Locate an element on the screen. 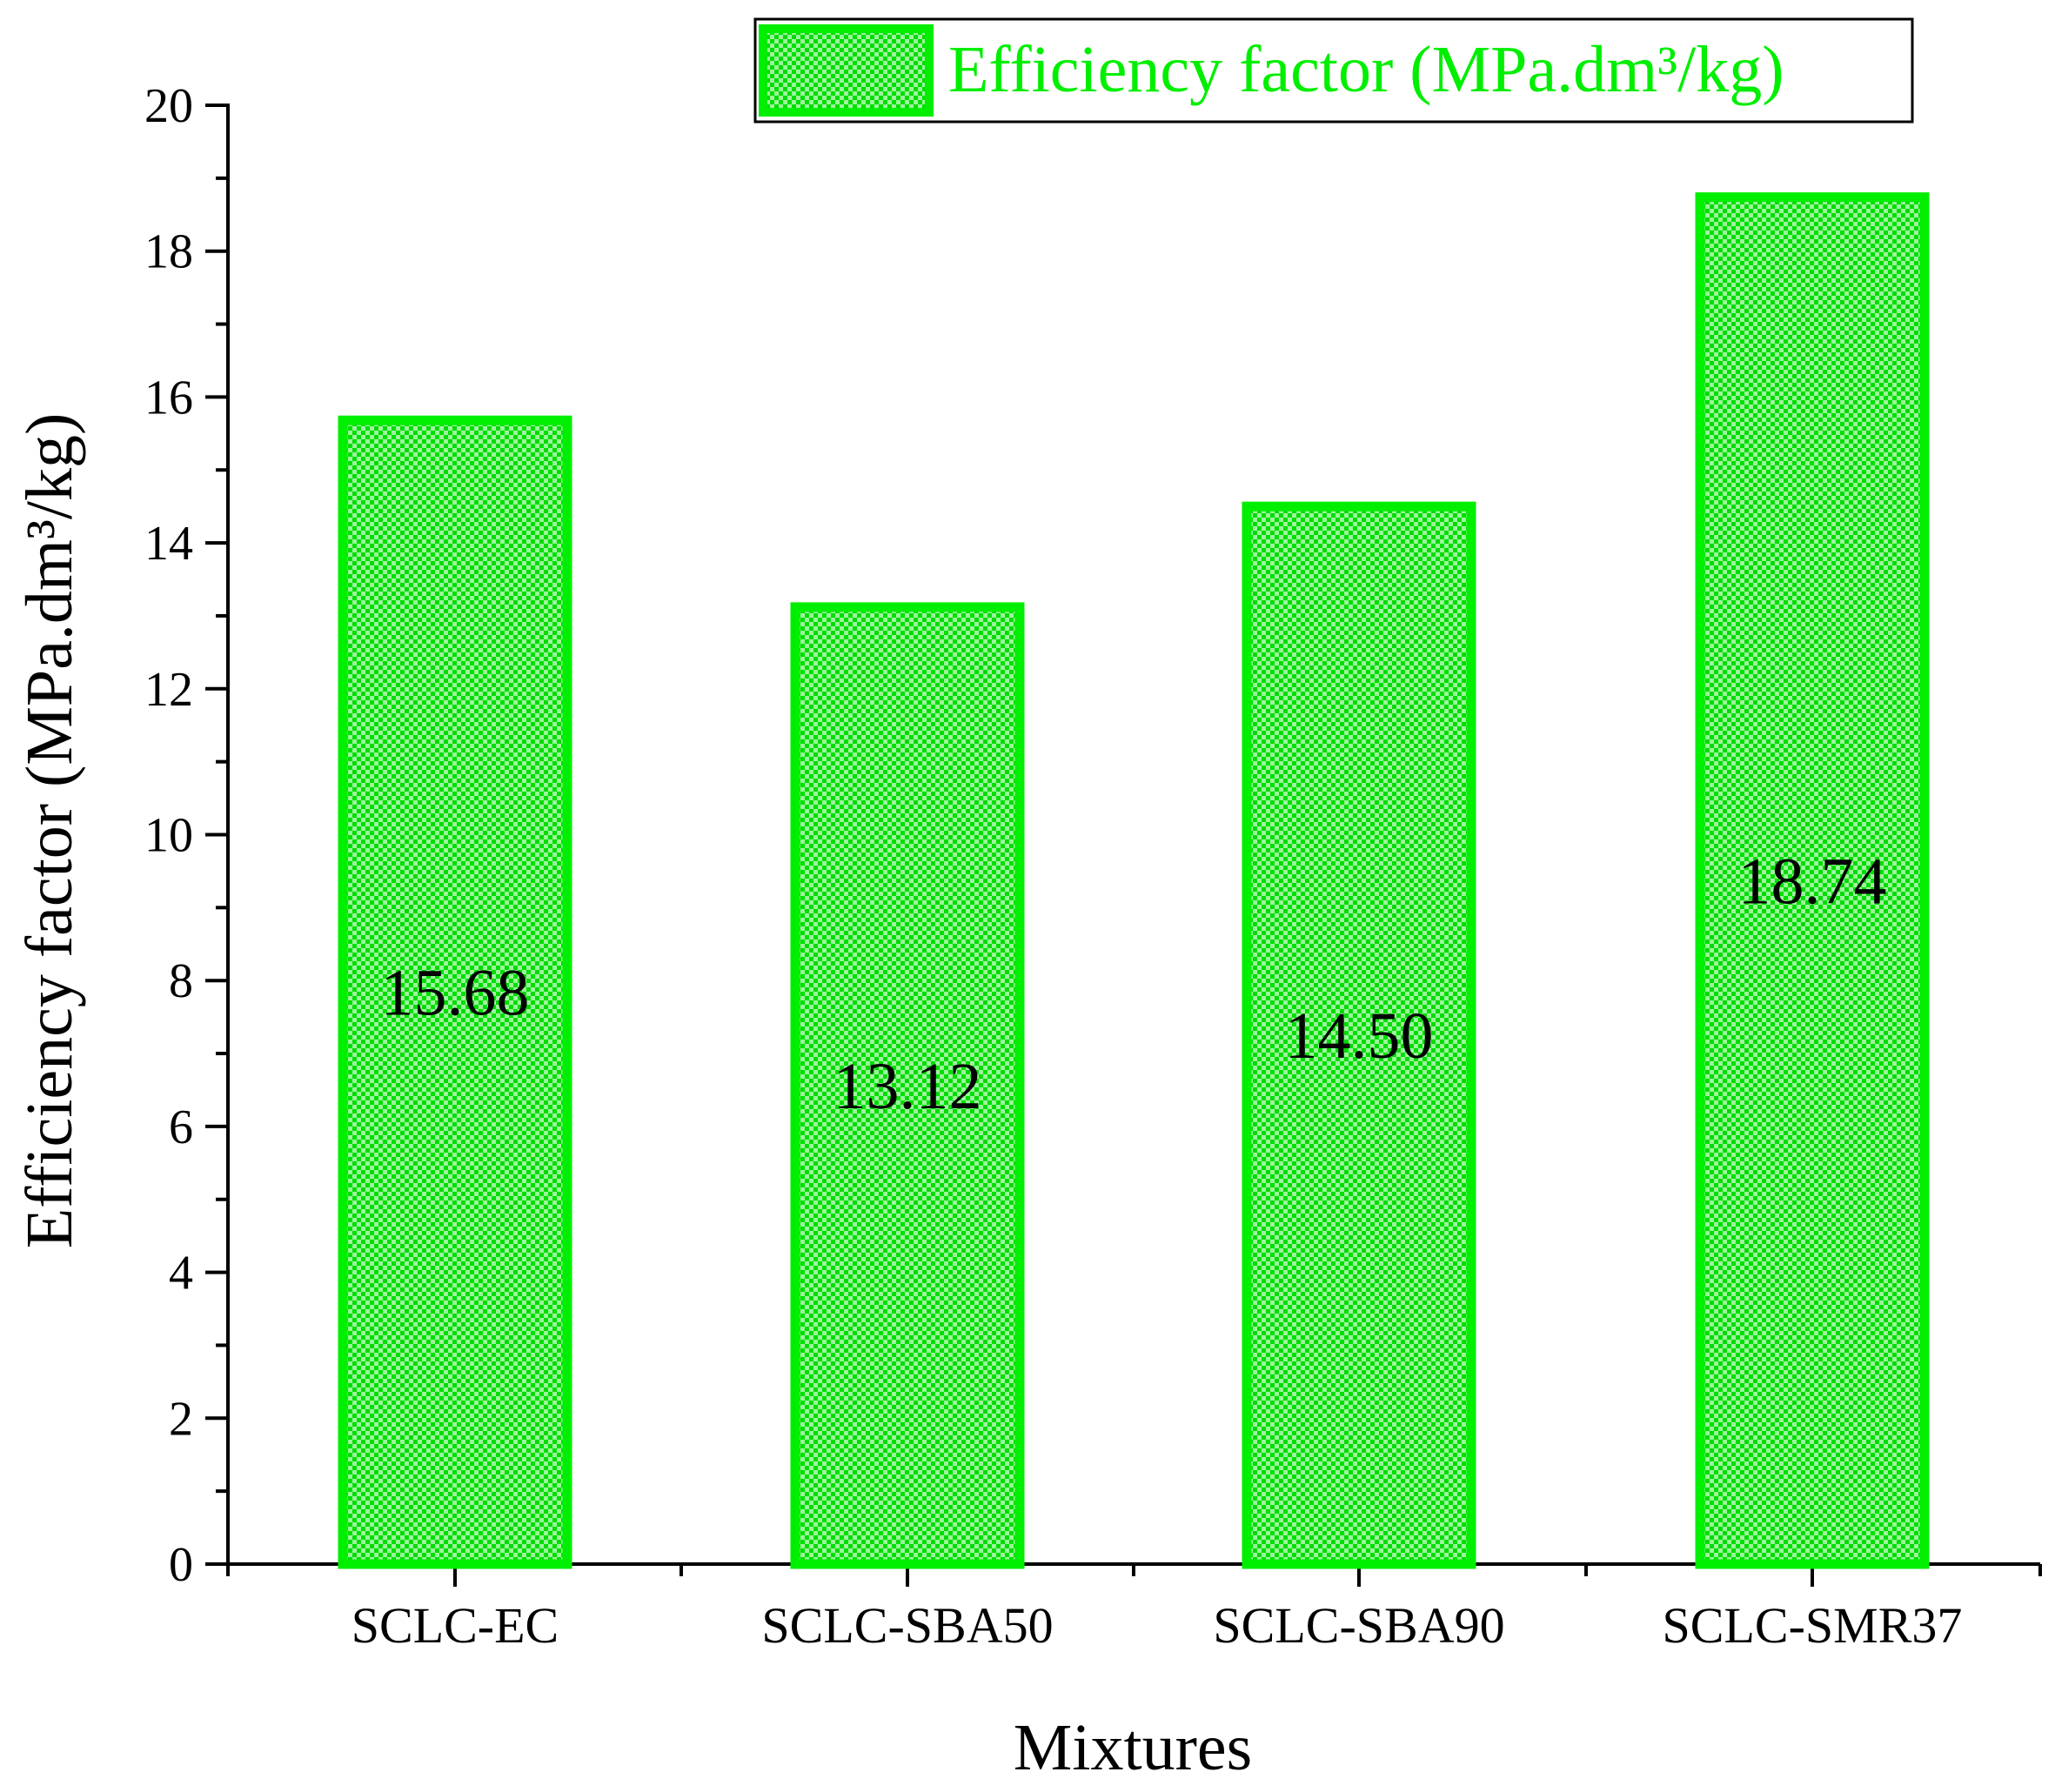 The height and width of the screenshot is (1792, 2055). bar-value-label: 14.50 is located at coordinates (1360, 1036).